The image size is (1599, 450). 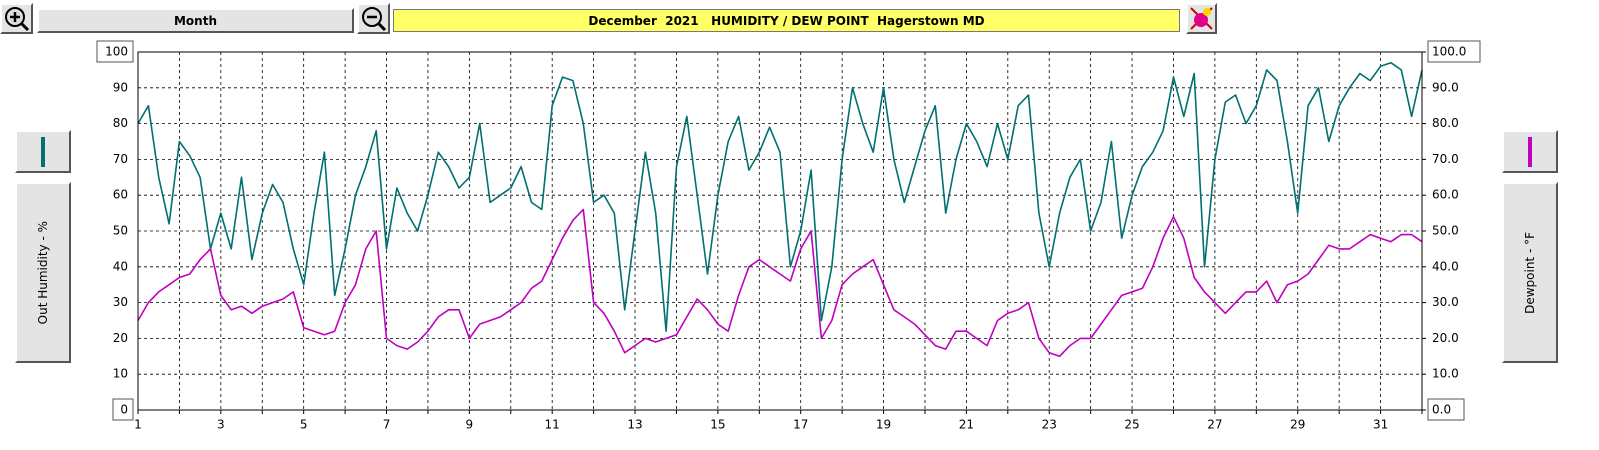 I want to click on y-tick-label: 60, so click(x=120, y=195).